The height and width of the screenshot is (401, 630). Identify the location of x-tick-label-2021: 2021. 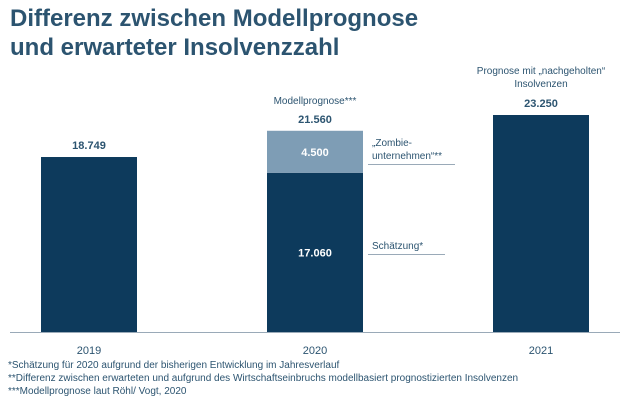
(541, 351).